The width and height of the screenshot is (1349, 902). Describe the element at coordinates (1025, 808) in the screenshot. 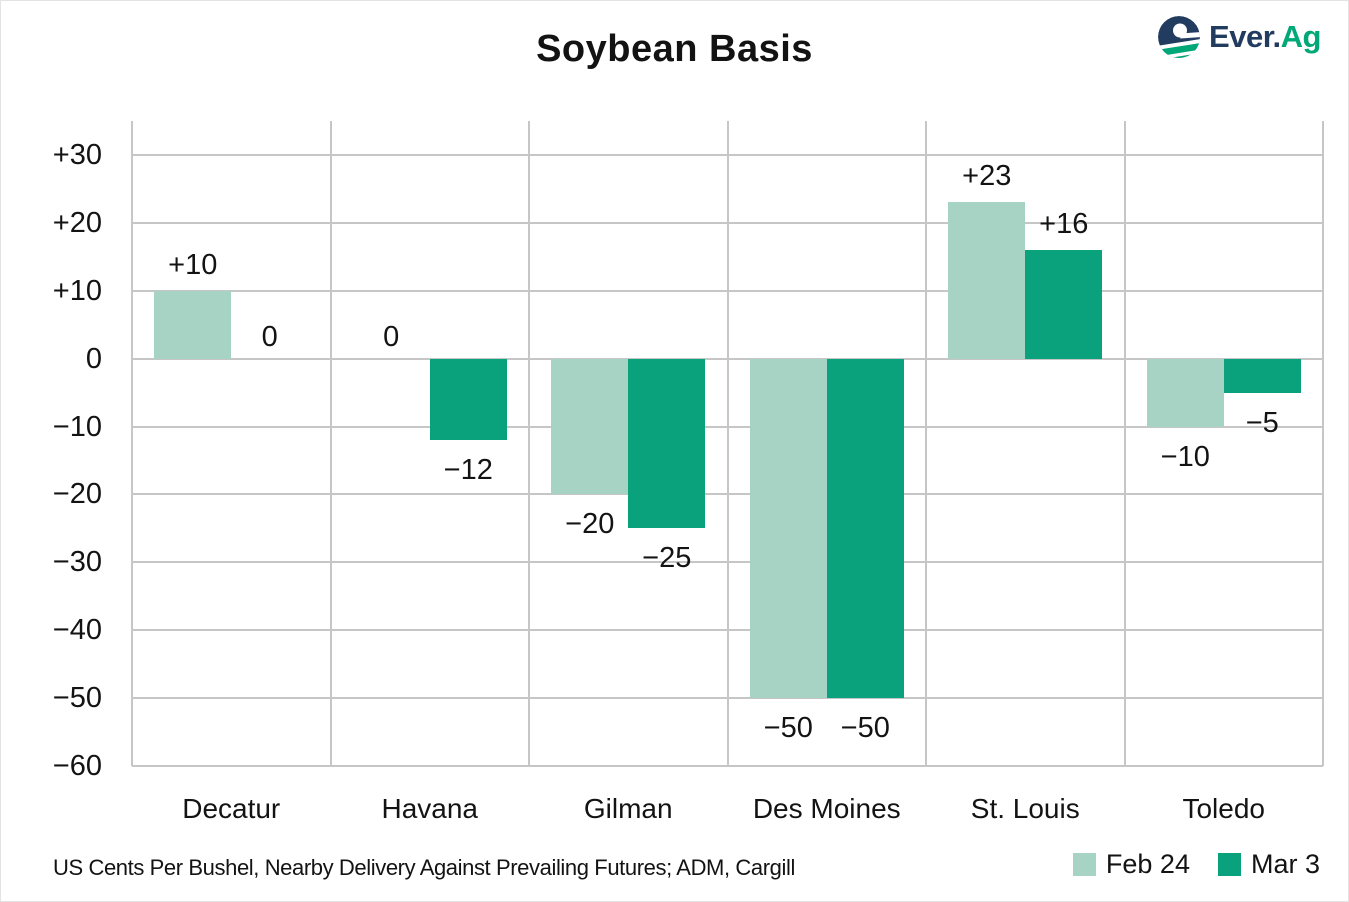

I see `x-axis-category-label: St. Louis` at that location.